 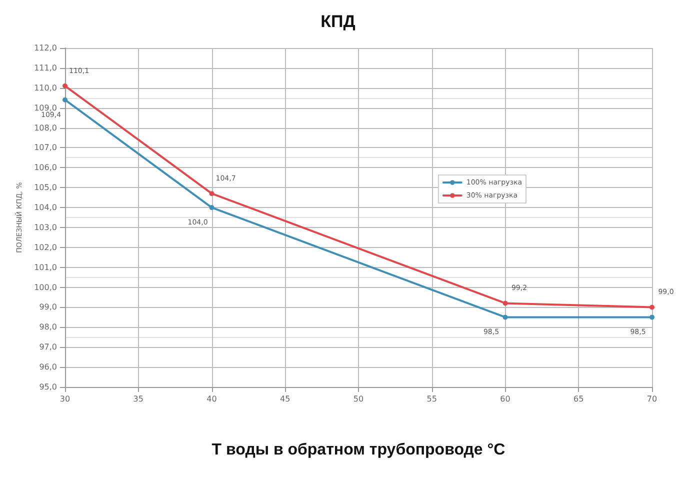 What do you see at coordinates (48, 327) in the screenshot?
I see `y-tick-label: 98,0` at bounding box center [48, 327].